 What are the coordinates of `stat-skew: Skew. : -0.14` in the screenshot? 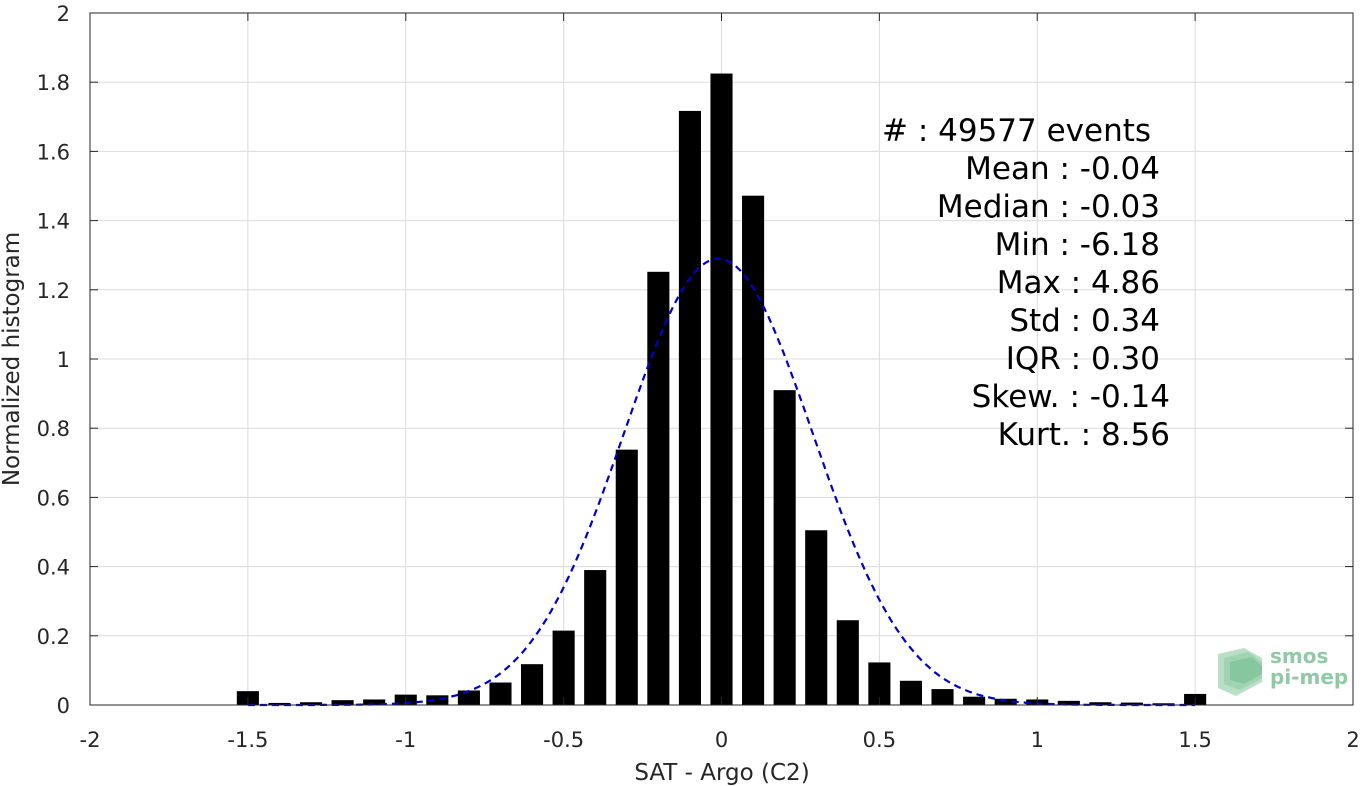 It's located at (1070, 397).